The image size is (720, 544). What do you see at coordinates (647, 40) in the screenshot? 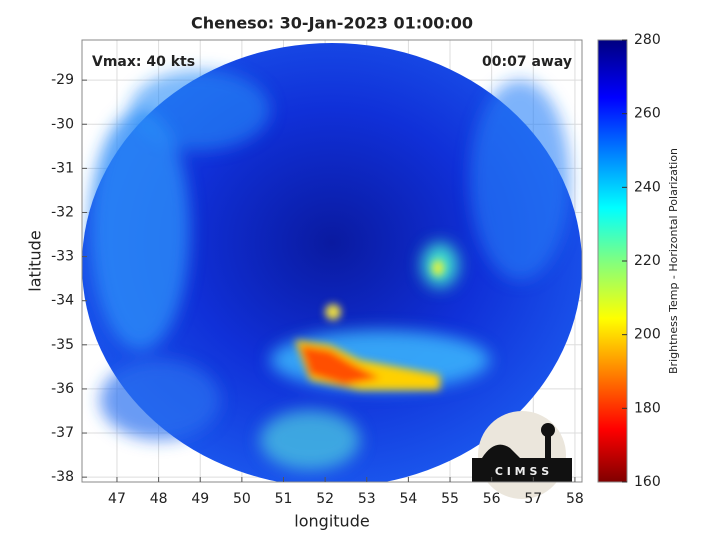
I see `colorbar-tick-label: 280` at bounding box center [647, 40].